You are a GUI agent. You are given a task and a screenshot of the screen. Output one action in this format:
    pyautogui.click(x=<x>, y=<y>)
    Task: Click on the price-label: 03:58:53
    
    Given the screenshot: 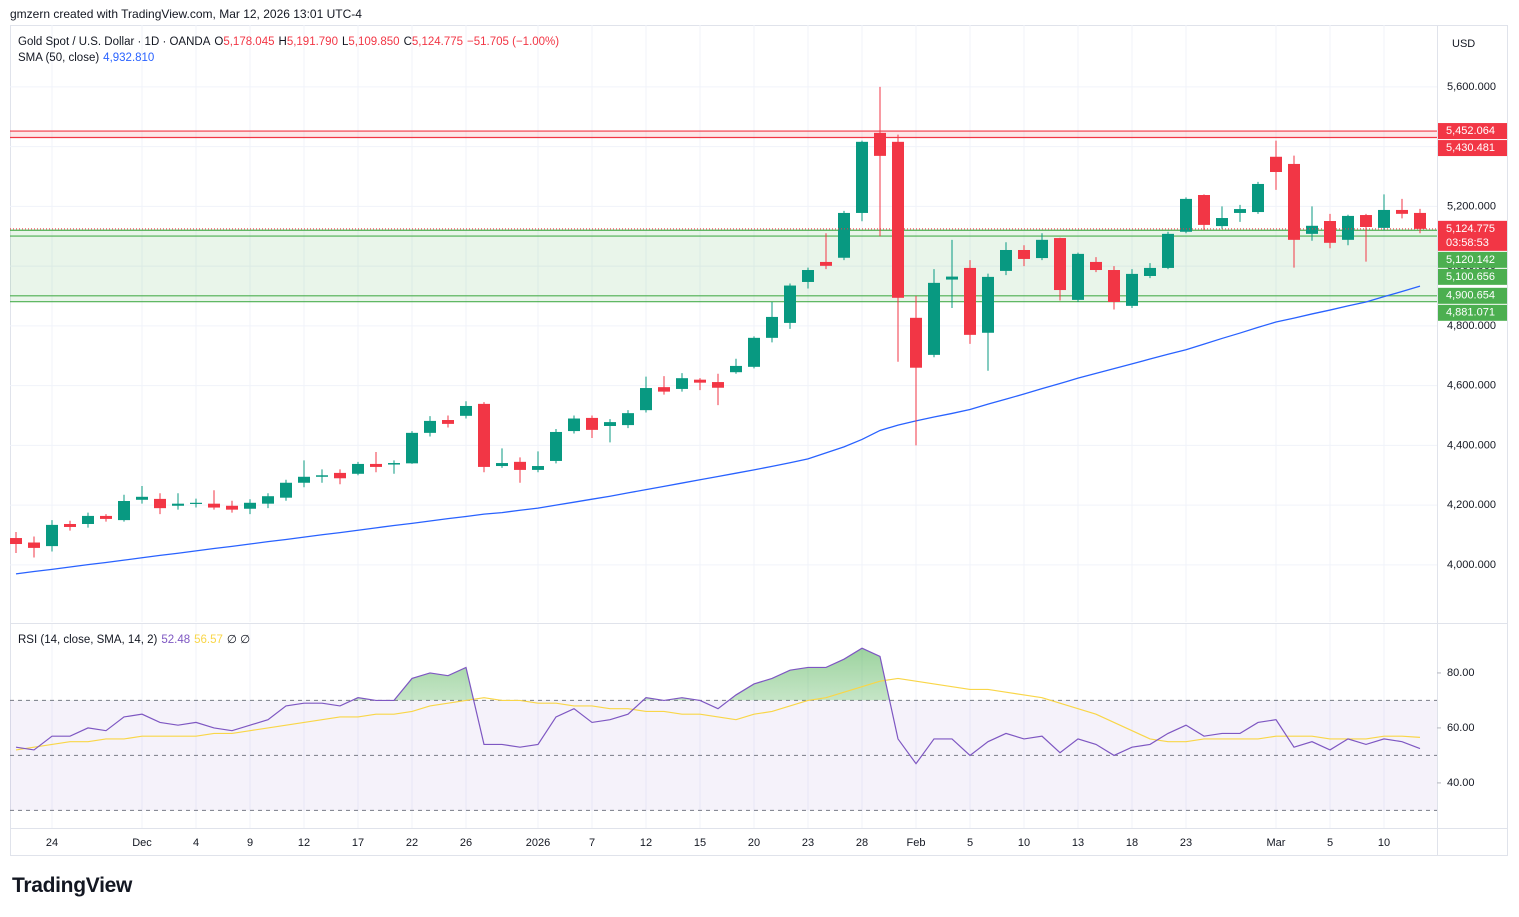 What is the action you would take?
    pyautogui.click(x=1467, y=243)
    